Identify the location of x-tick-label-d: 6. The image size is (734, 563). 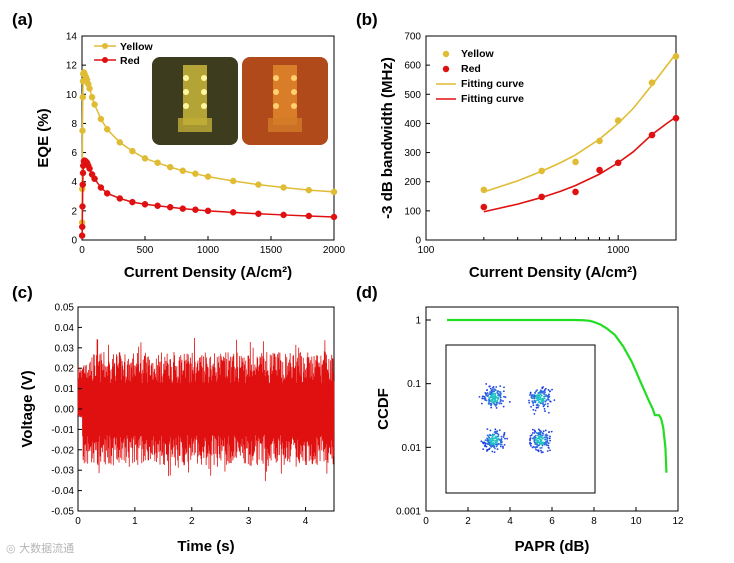
(552, 521).